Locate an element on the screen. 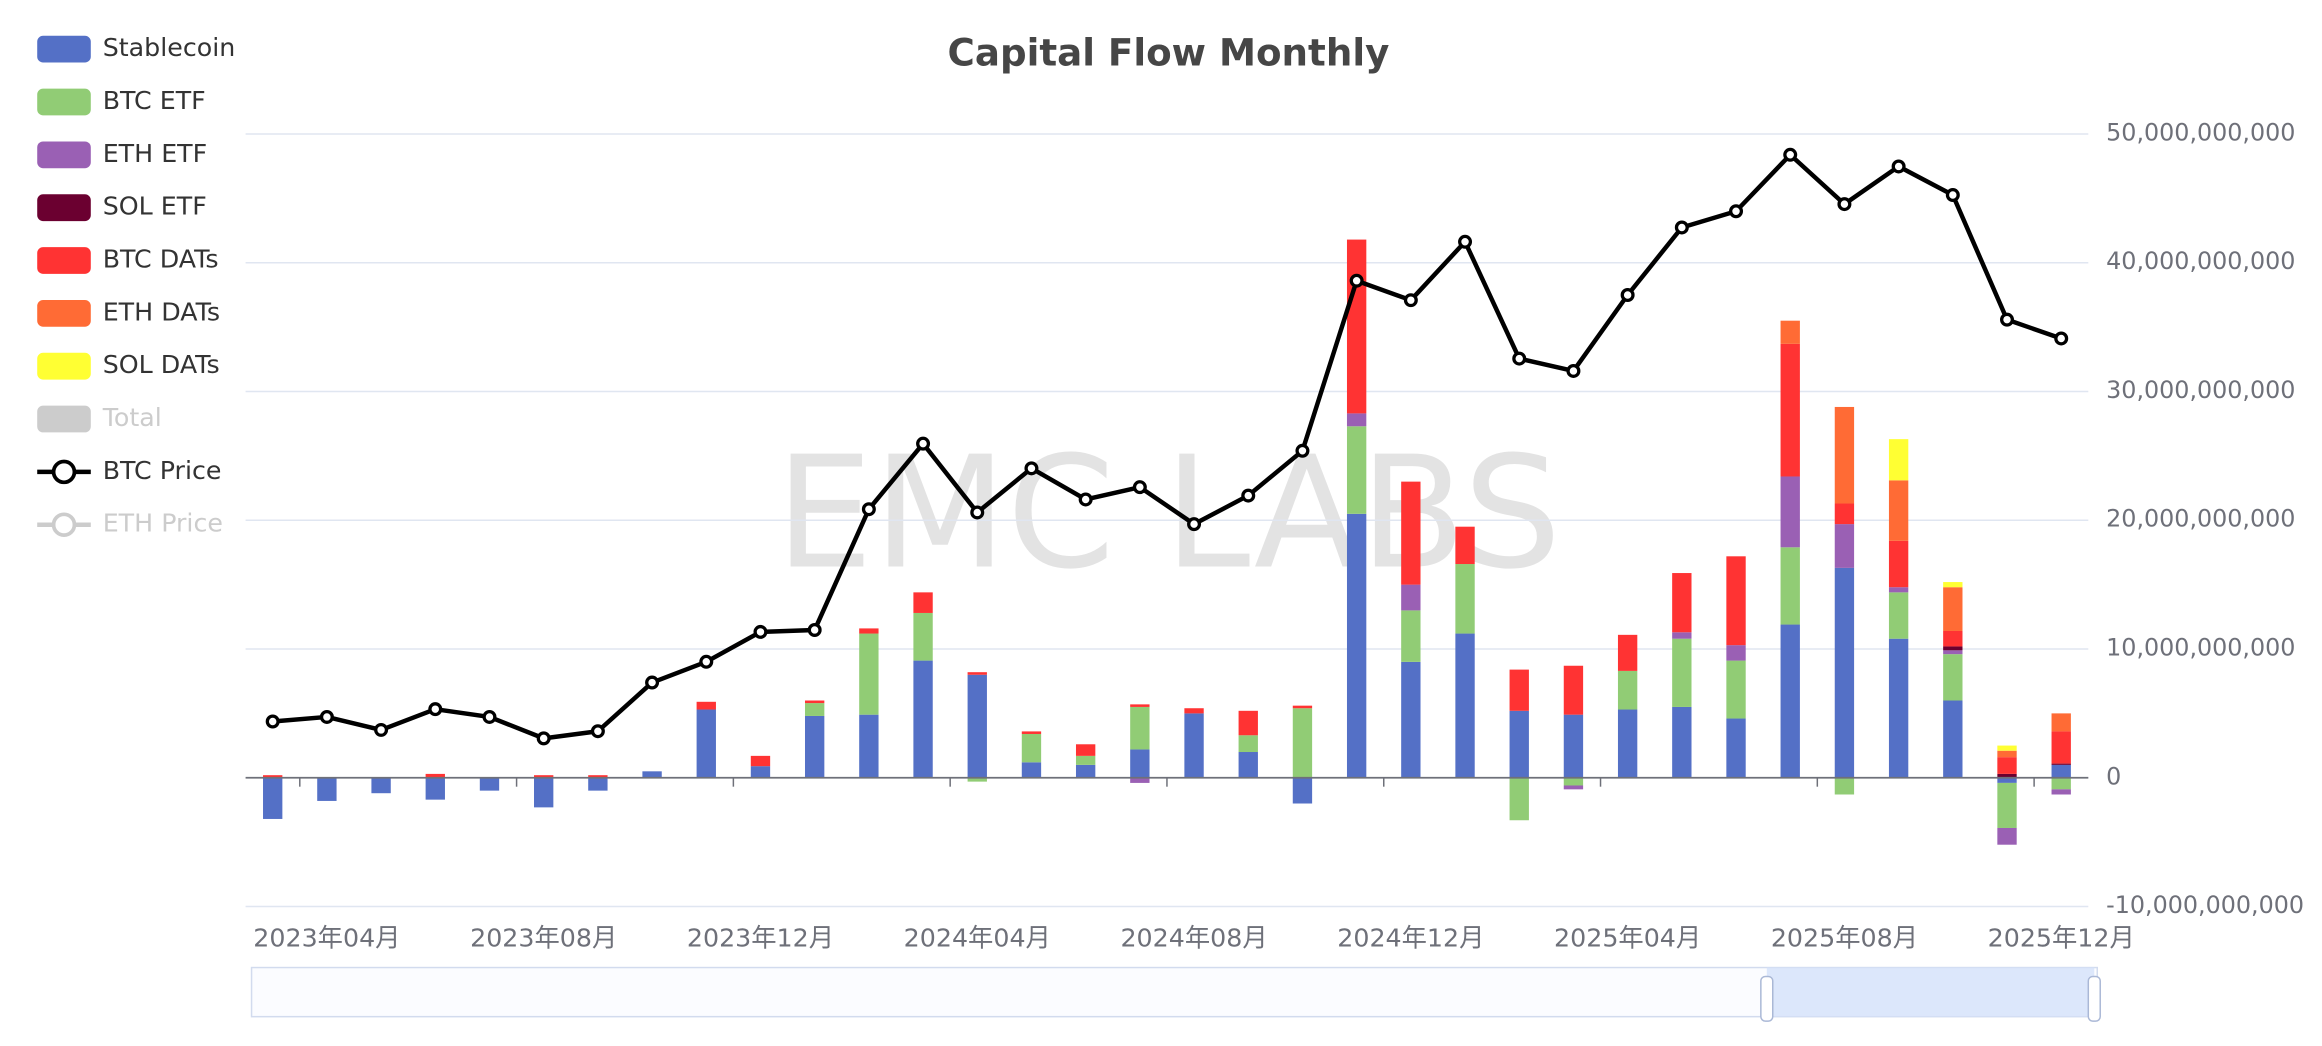  legend-label: ETH ETF is located at coordinates (155, 153).